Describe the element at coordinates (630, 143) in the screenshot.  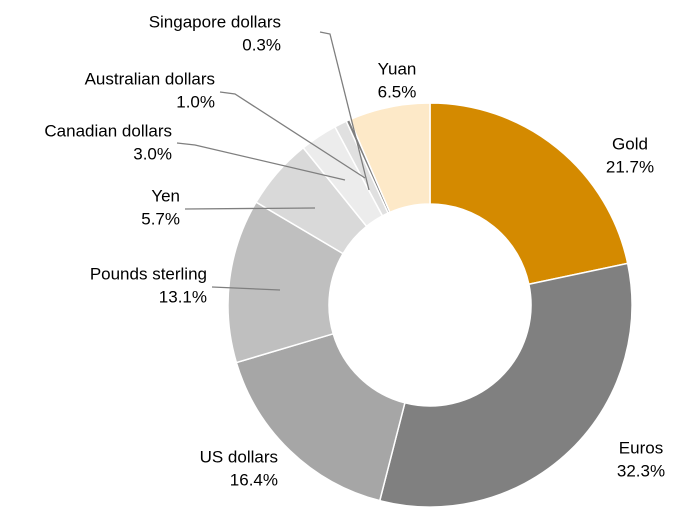
I see `slice-label: Gold` at that location.